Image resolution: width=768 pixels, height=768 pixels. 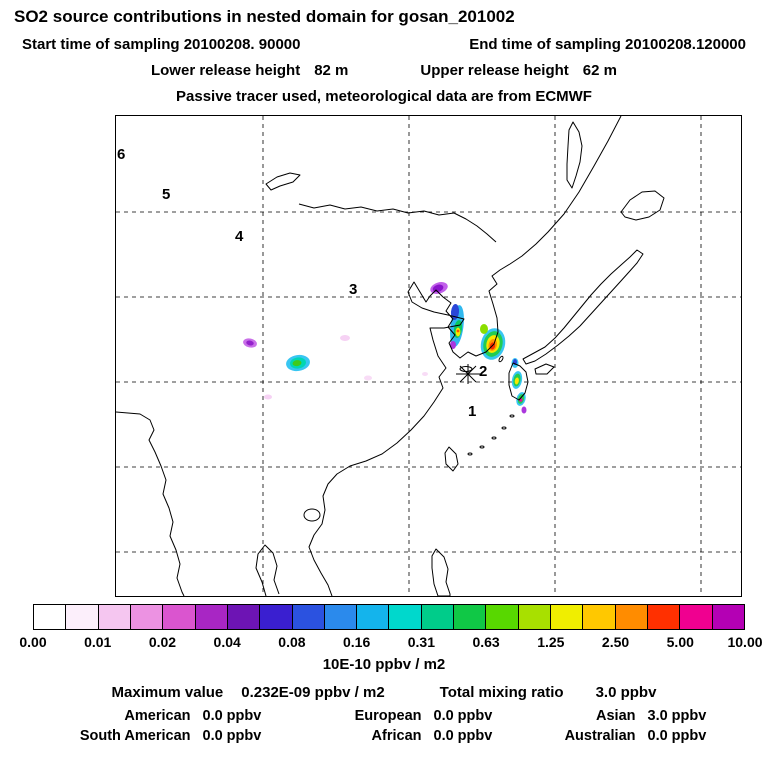 I want to click on lower-release-pair: Lower release height 82 m, so click(x=249, y=70).